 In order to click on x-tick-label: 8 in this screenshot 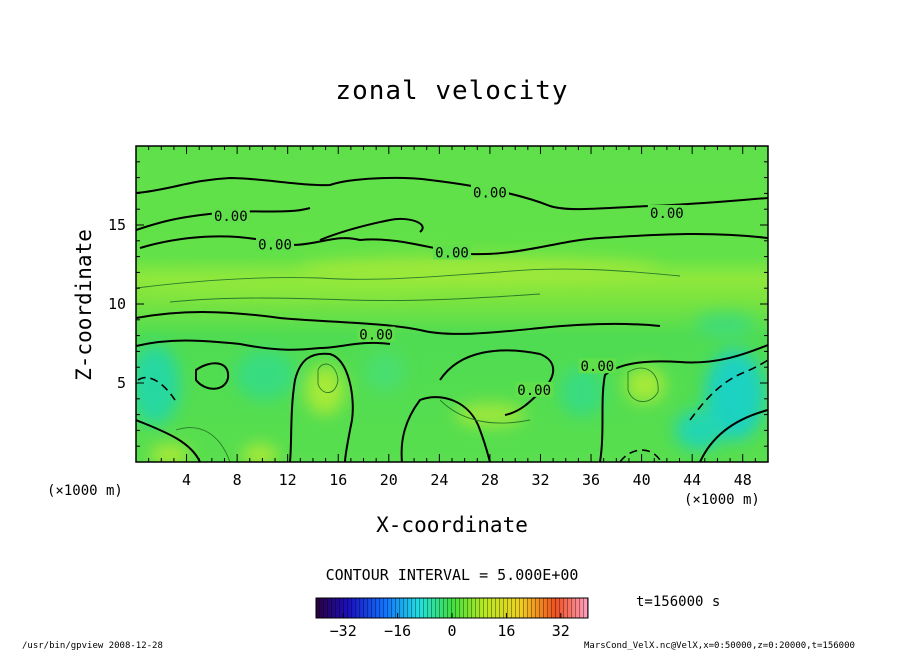, I will do `click(237, 480)`.